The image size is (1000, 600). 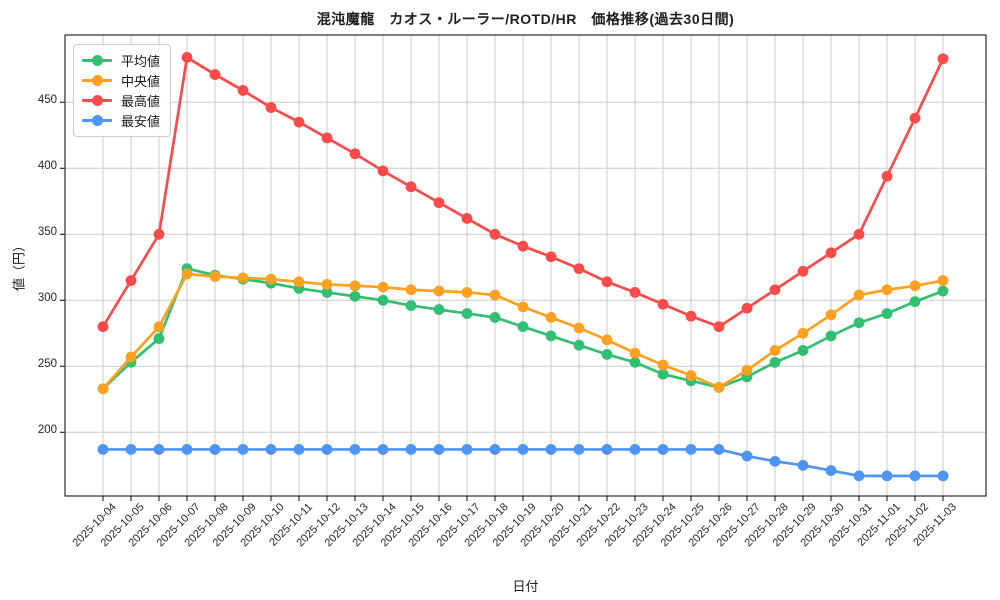 I want to click on legend-item-average: 平均値, so click(x=121, y=60).